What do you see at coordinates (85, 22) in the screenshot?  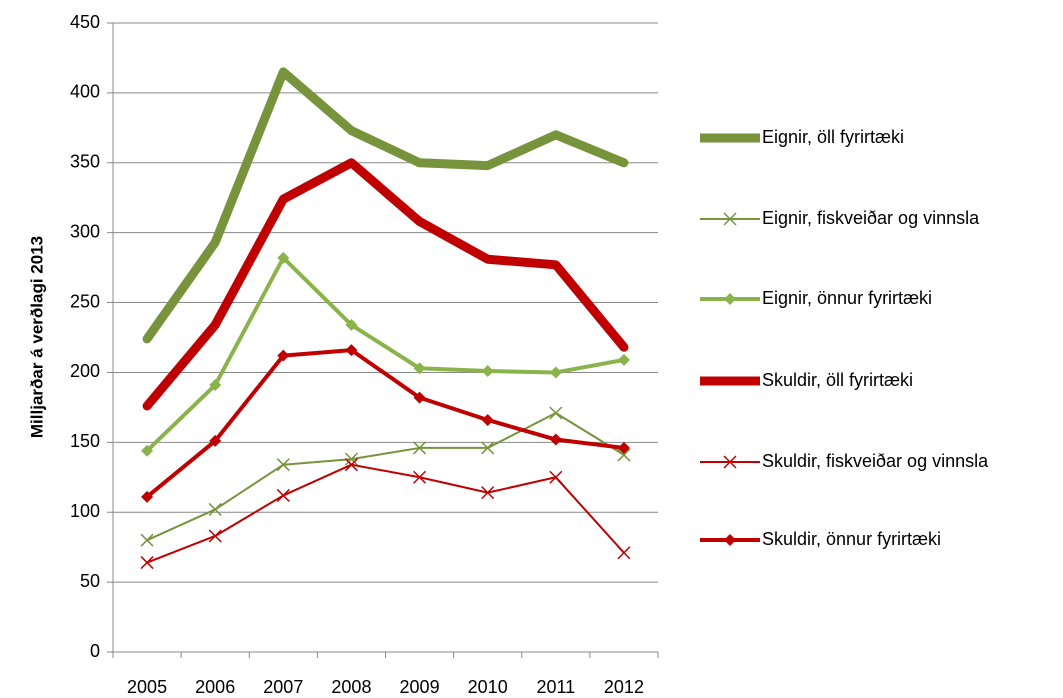 I see `y-tick-label: 450` at bounding box center [85, 22].